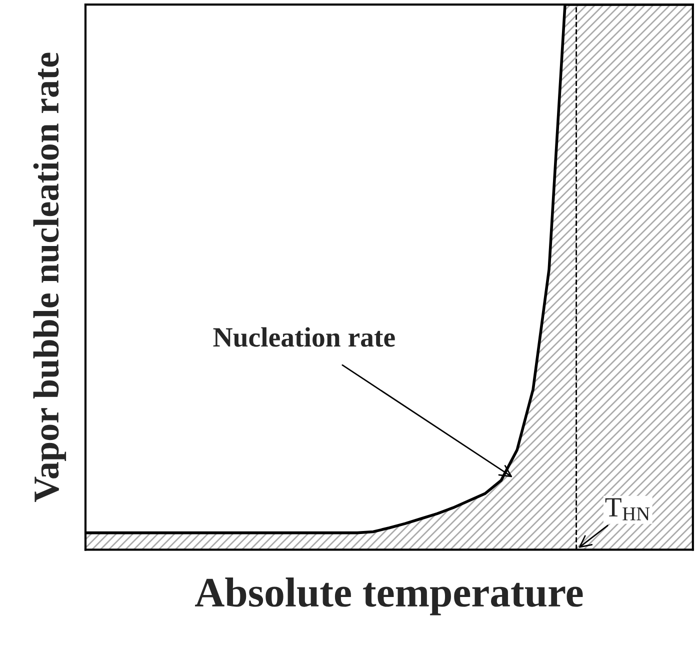  What do you see at coordinates (389, 596) in the screenshot?
I see `x-axis-title: Absolute temperature` at bounding box center [389, 596].